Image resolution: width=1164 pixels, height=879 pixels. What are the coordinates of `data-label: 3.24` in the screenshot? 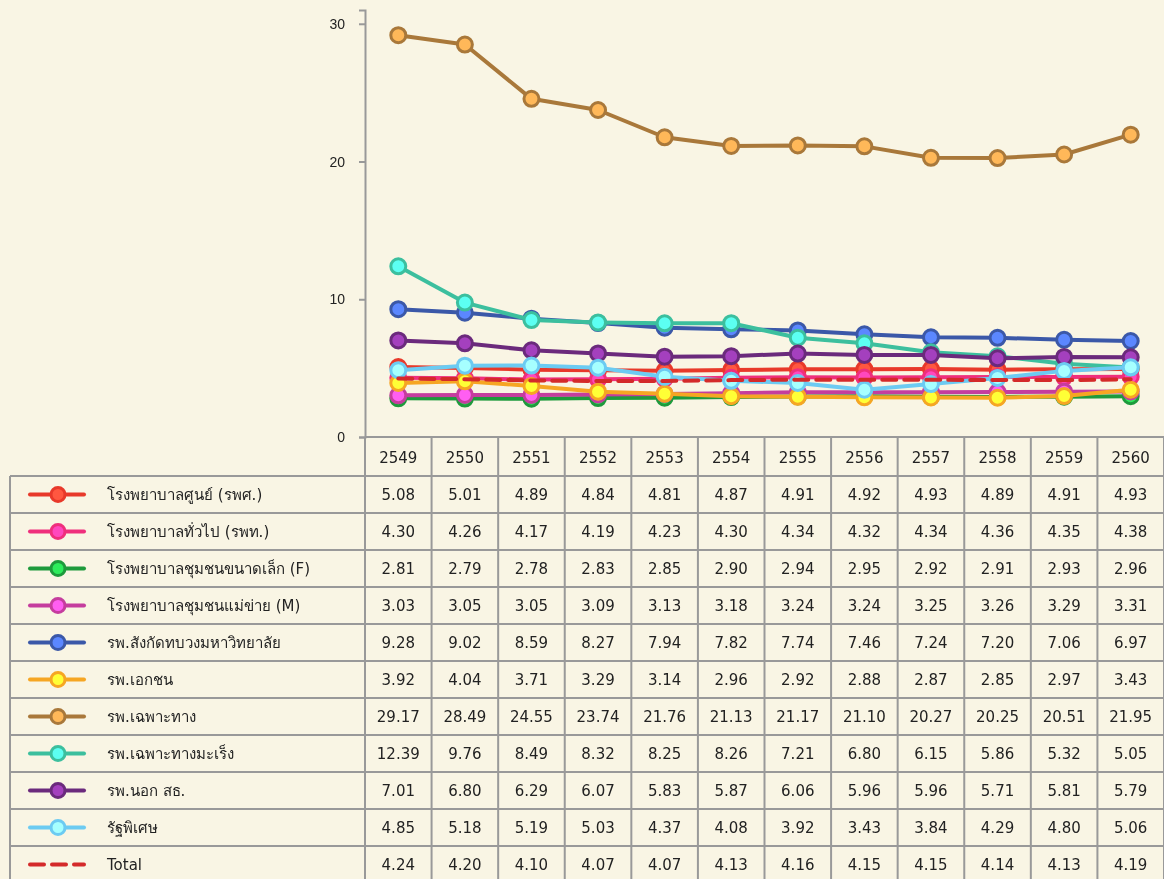 It's located at (798, 605).